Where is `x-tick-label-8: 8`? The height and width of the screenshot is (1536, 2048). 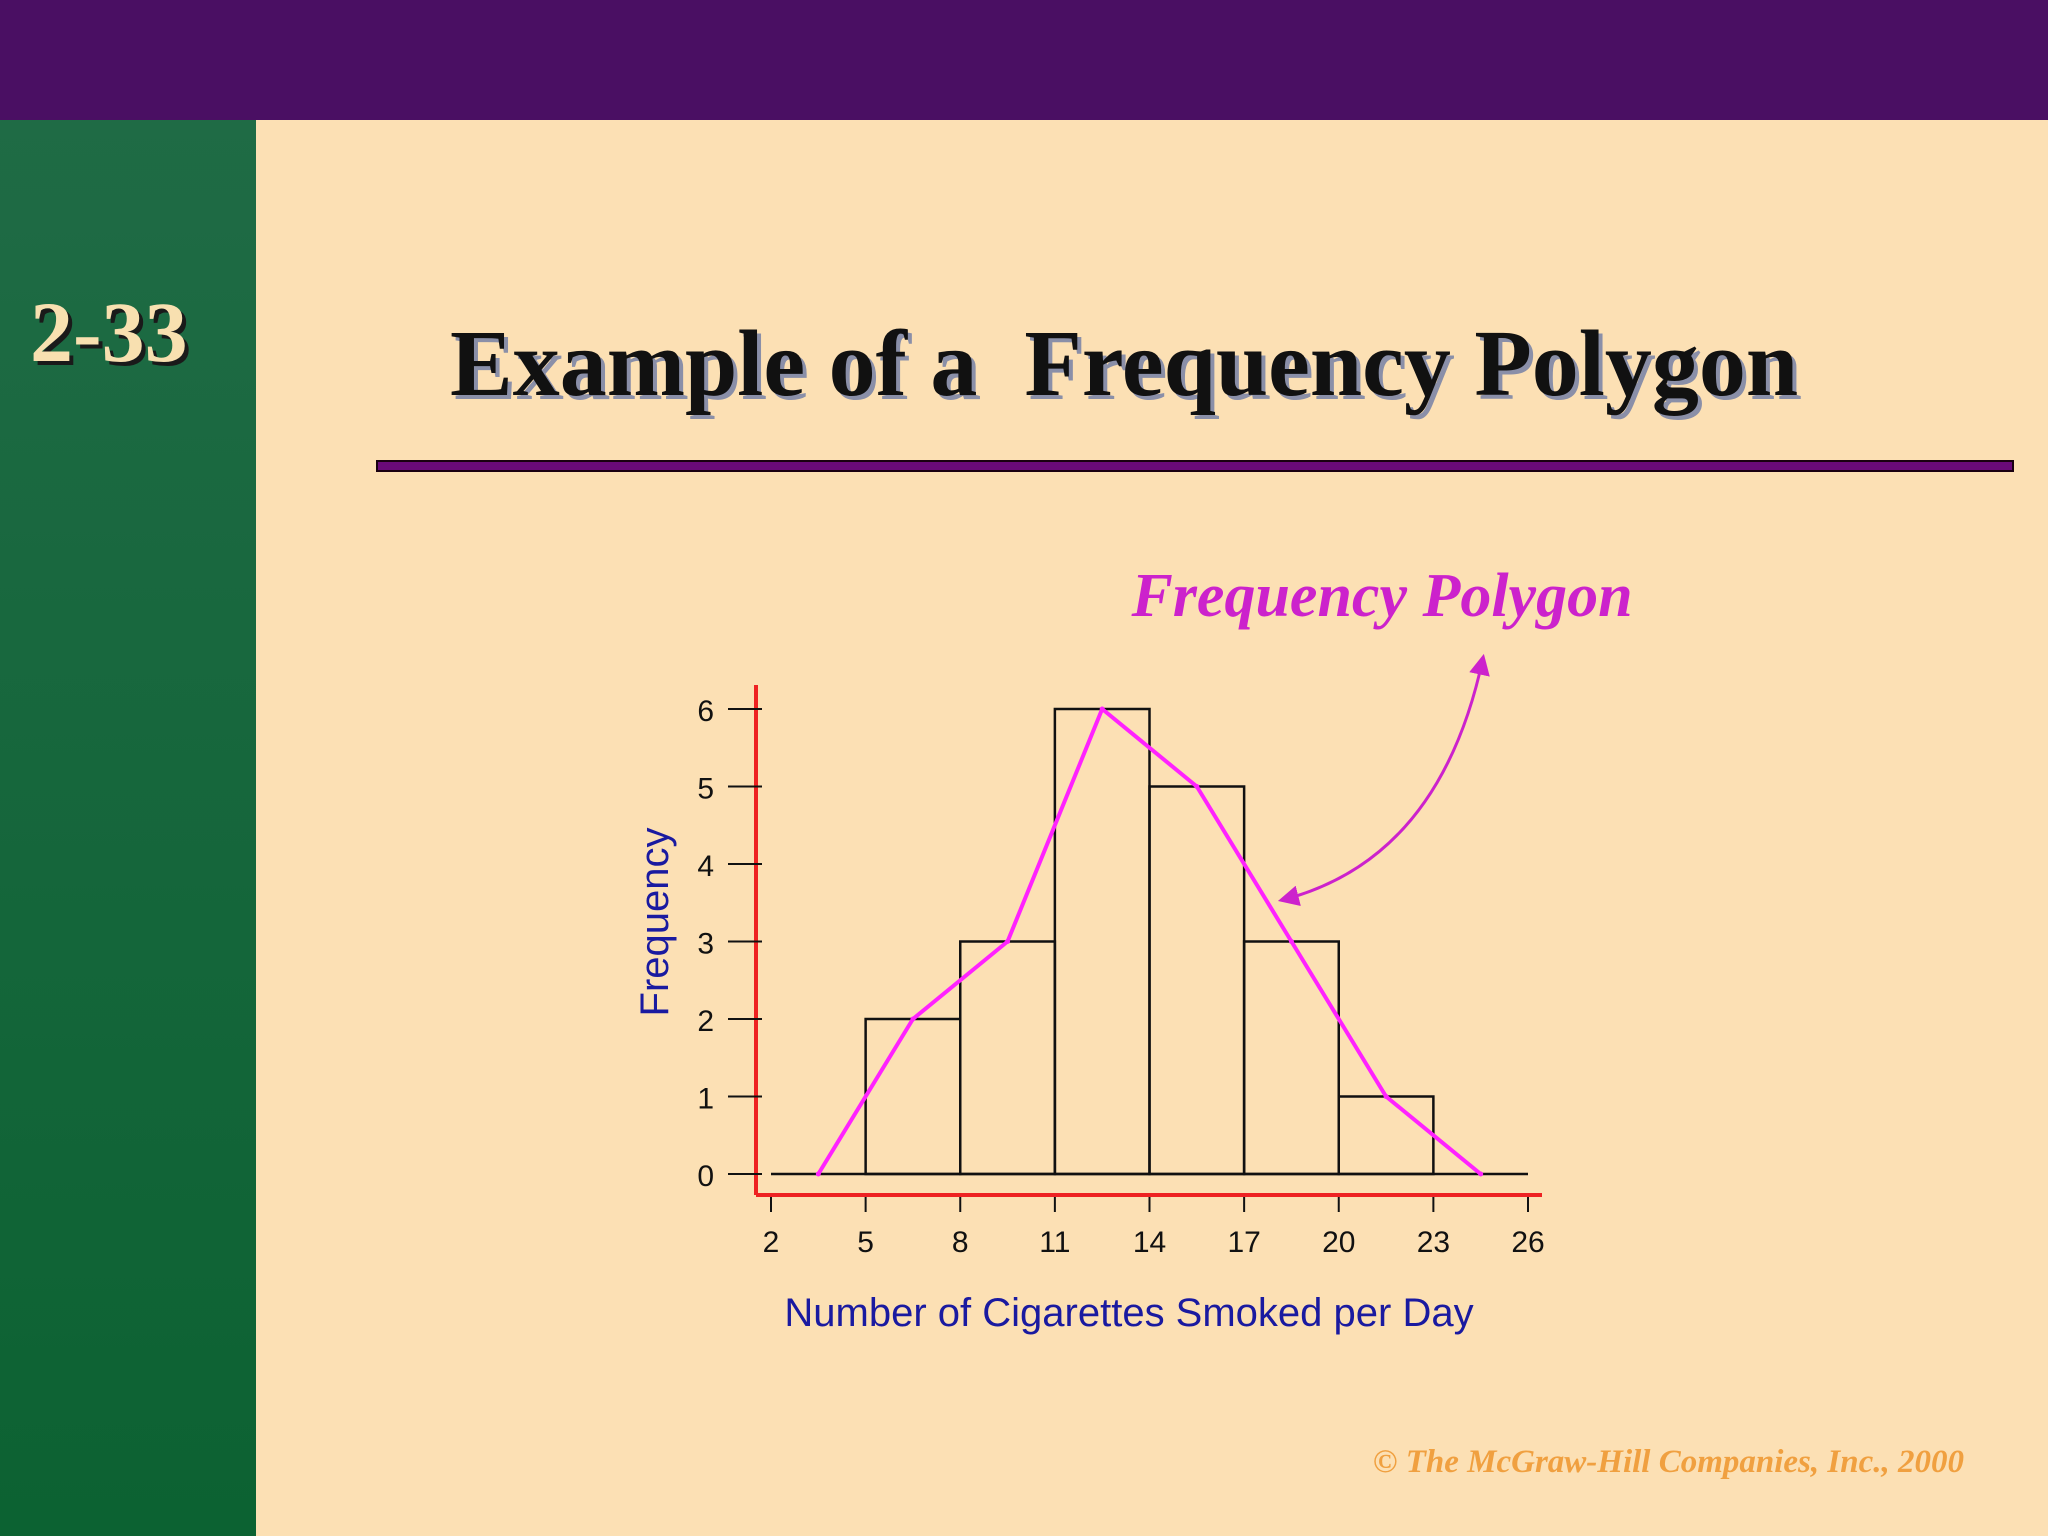 x-tick-label-8: 8 is located at coordinates (960, 1242).